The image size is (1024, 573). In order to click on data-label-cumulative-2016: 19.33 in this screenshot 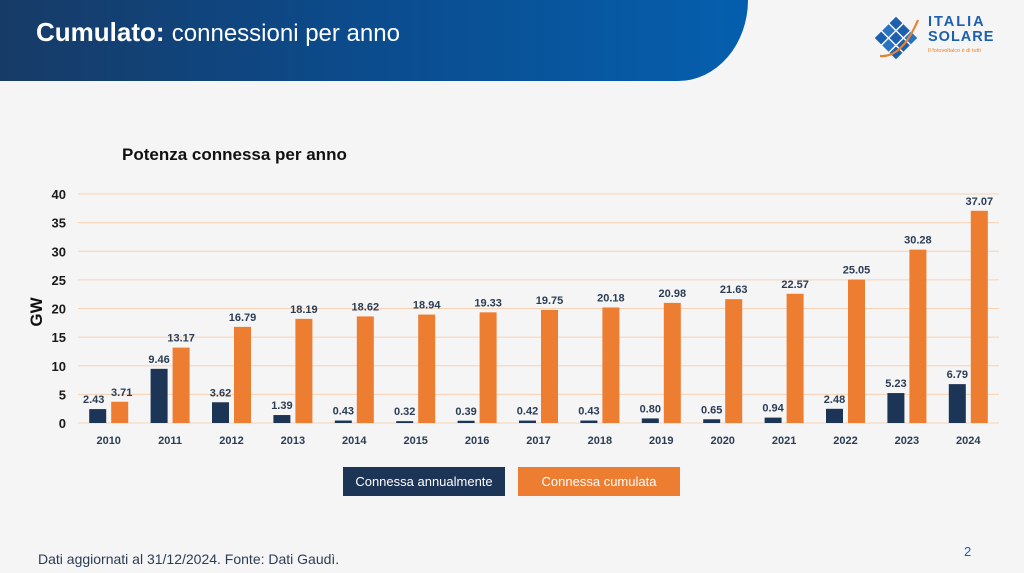, I will do `click(488, 303)`.